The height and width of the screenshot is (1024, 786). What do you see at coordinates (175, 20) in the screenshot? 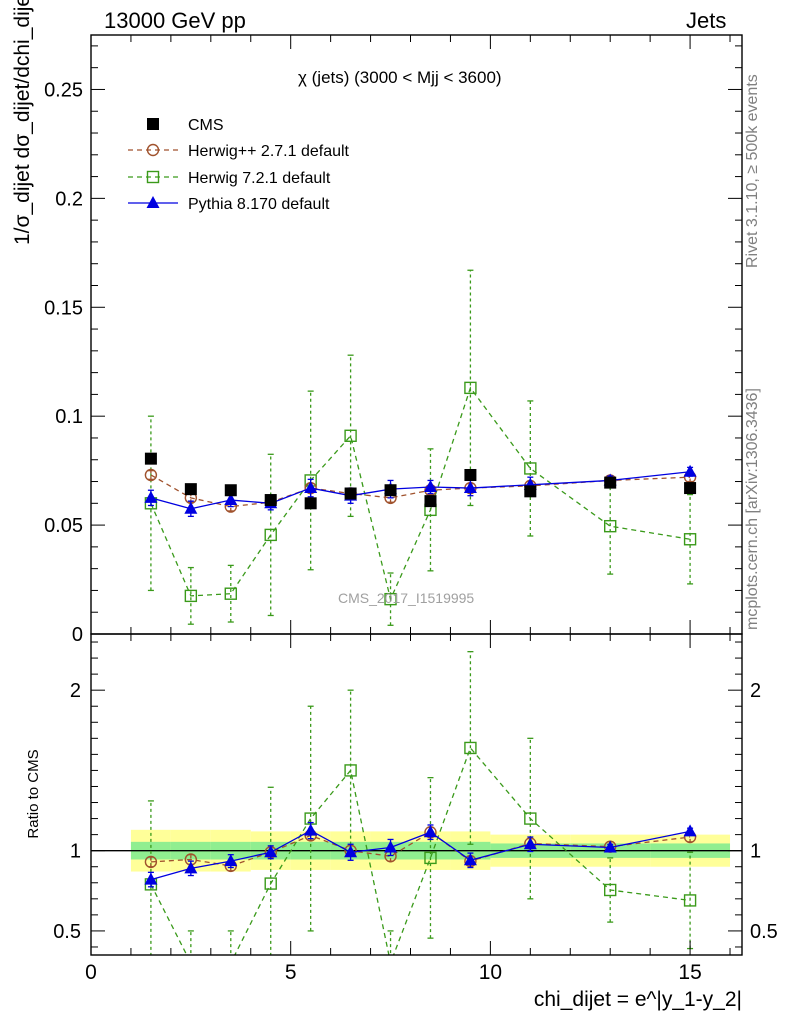
I see `header-left: 13000 GeV pp` at bounding box center [175, 20].